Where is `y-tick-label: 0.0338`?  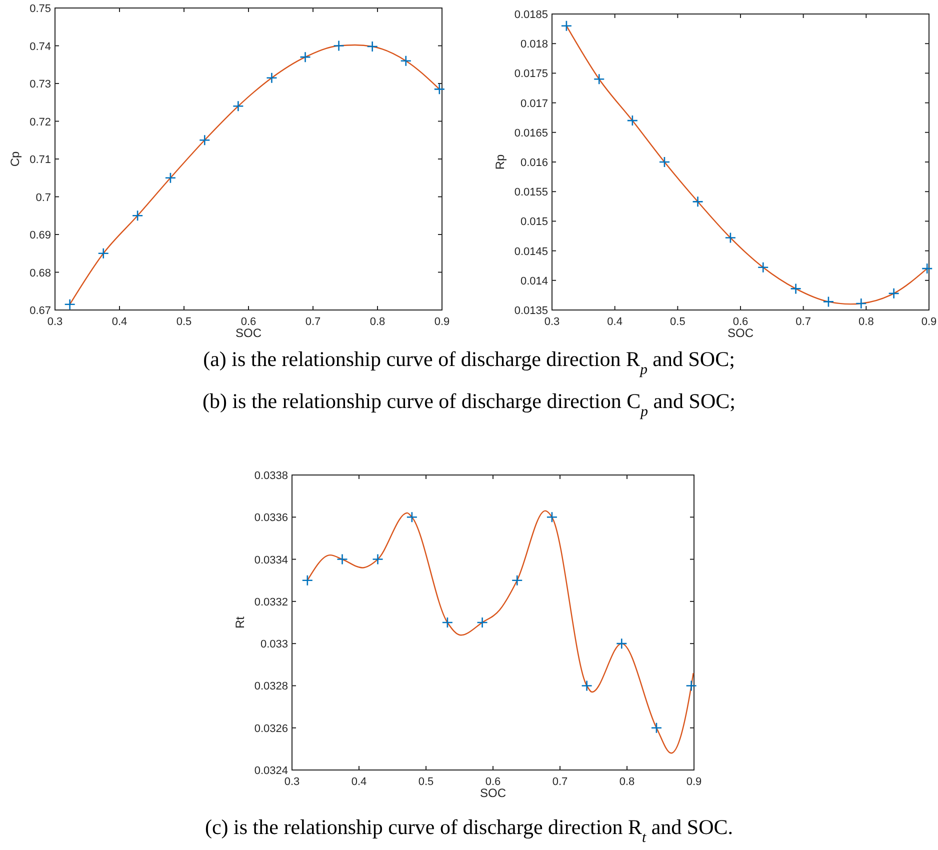 y-tick-label: 0.0338 is located at coordinates (271, 476).